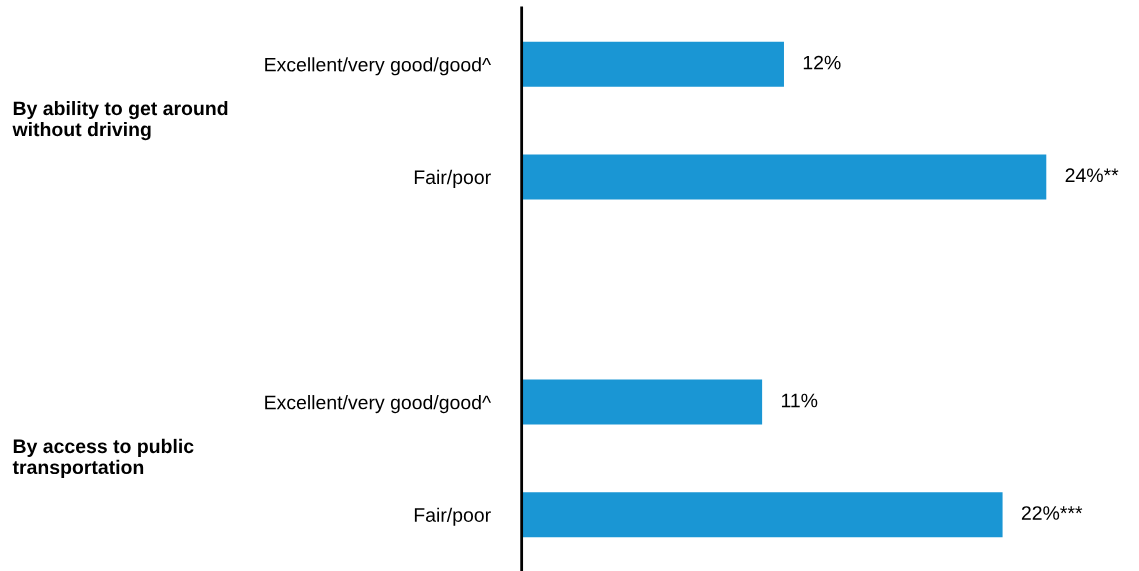 The width and height of the screenshot is (1139, 571). Describe the element at coordinates (799, 400) in the screenshot. I see `data-label: 11%` at that location.